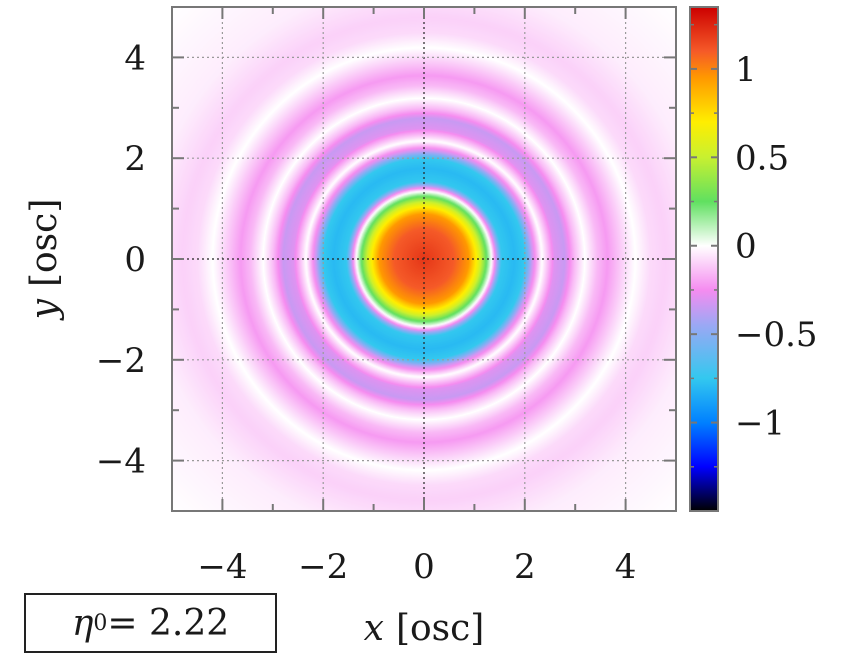 This screenshot has height=665, width=851. What do you see at coordinates (168, 623) in the screenshot?
I see `parameter-value: = 2.22` at bounding box center [168, 623].